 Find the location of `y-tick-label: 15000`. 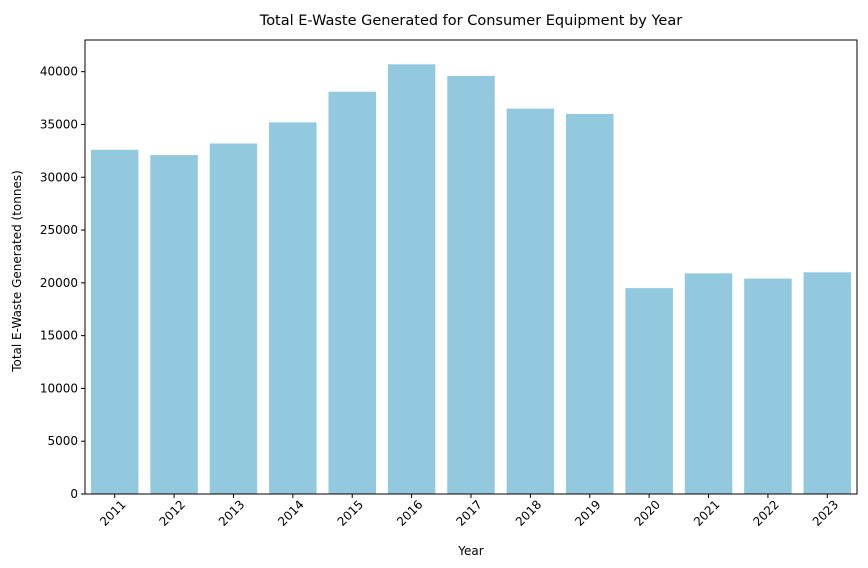

y-tick-label: 15000 is located at coordinates (59, 336).